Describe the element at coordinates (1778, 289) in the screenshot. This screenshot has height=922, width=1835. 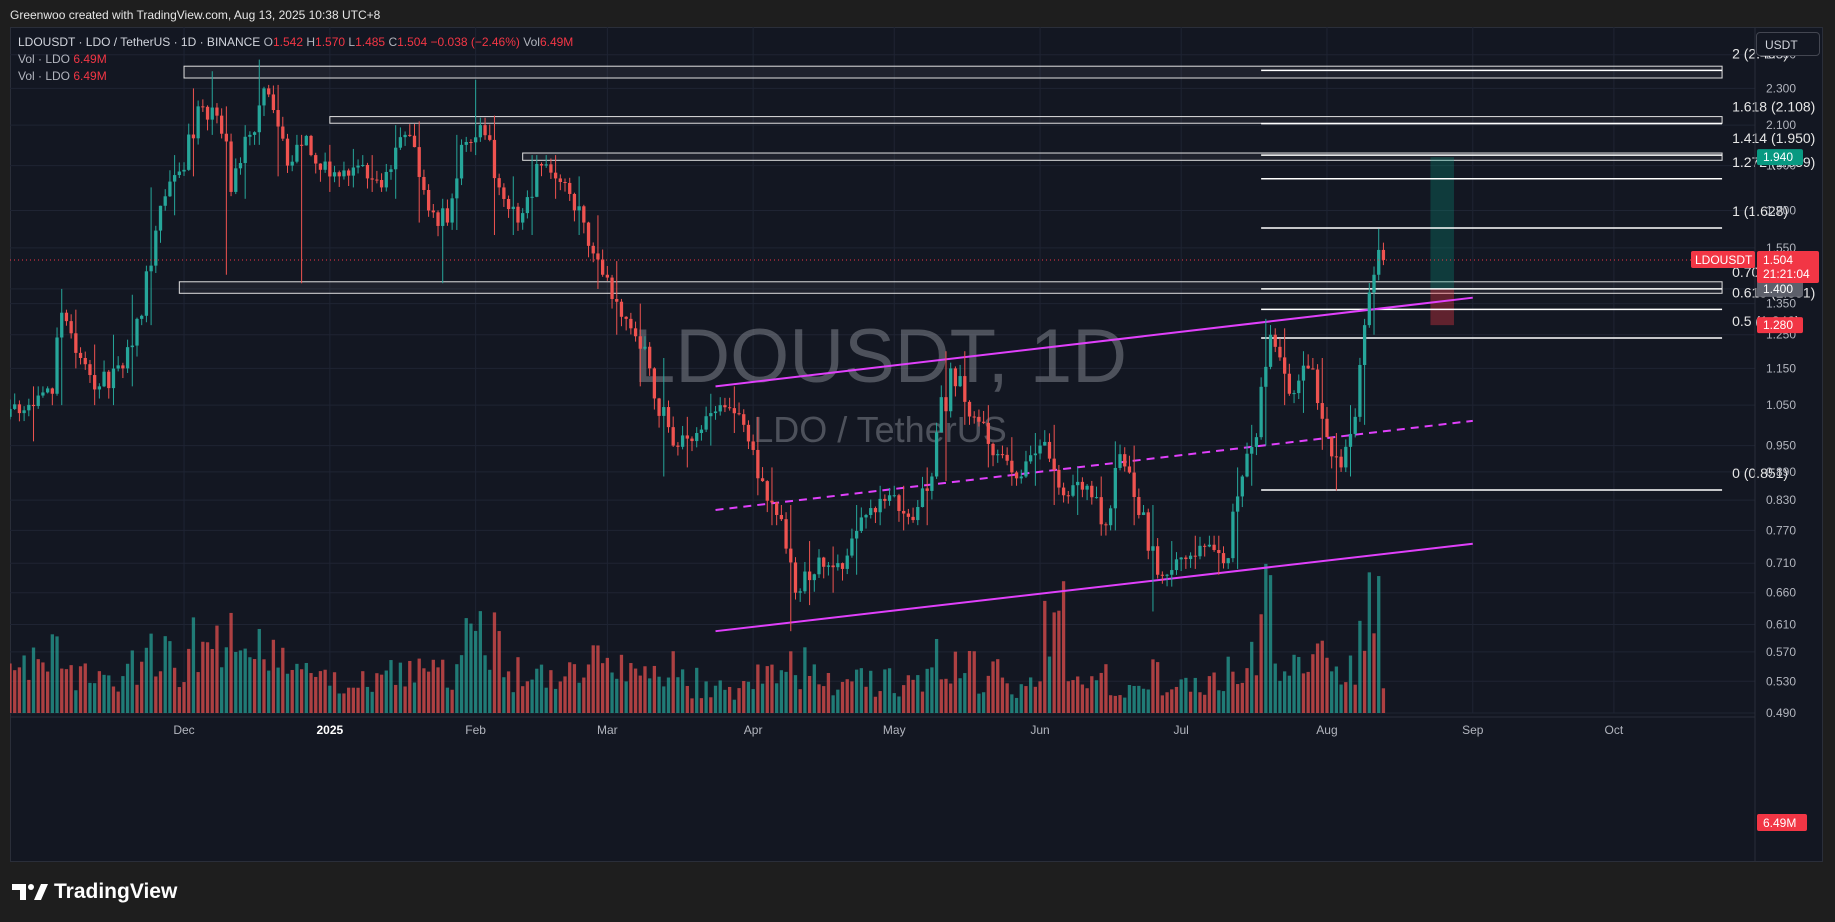
I see `price-tag-level: 1.400` at that location.